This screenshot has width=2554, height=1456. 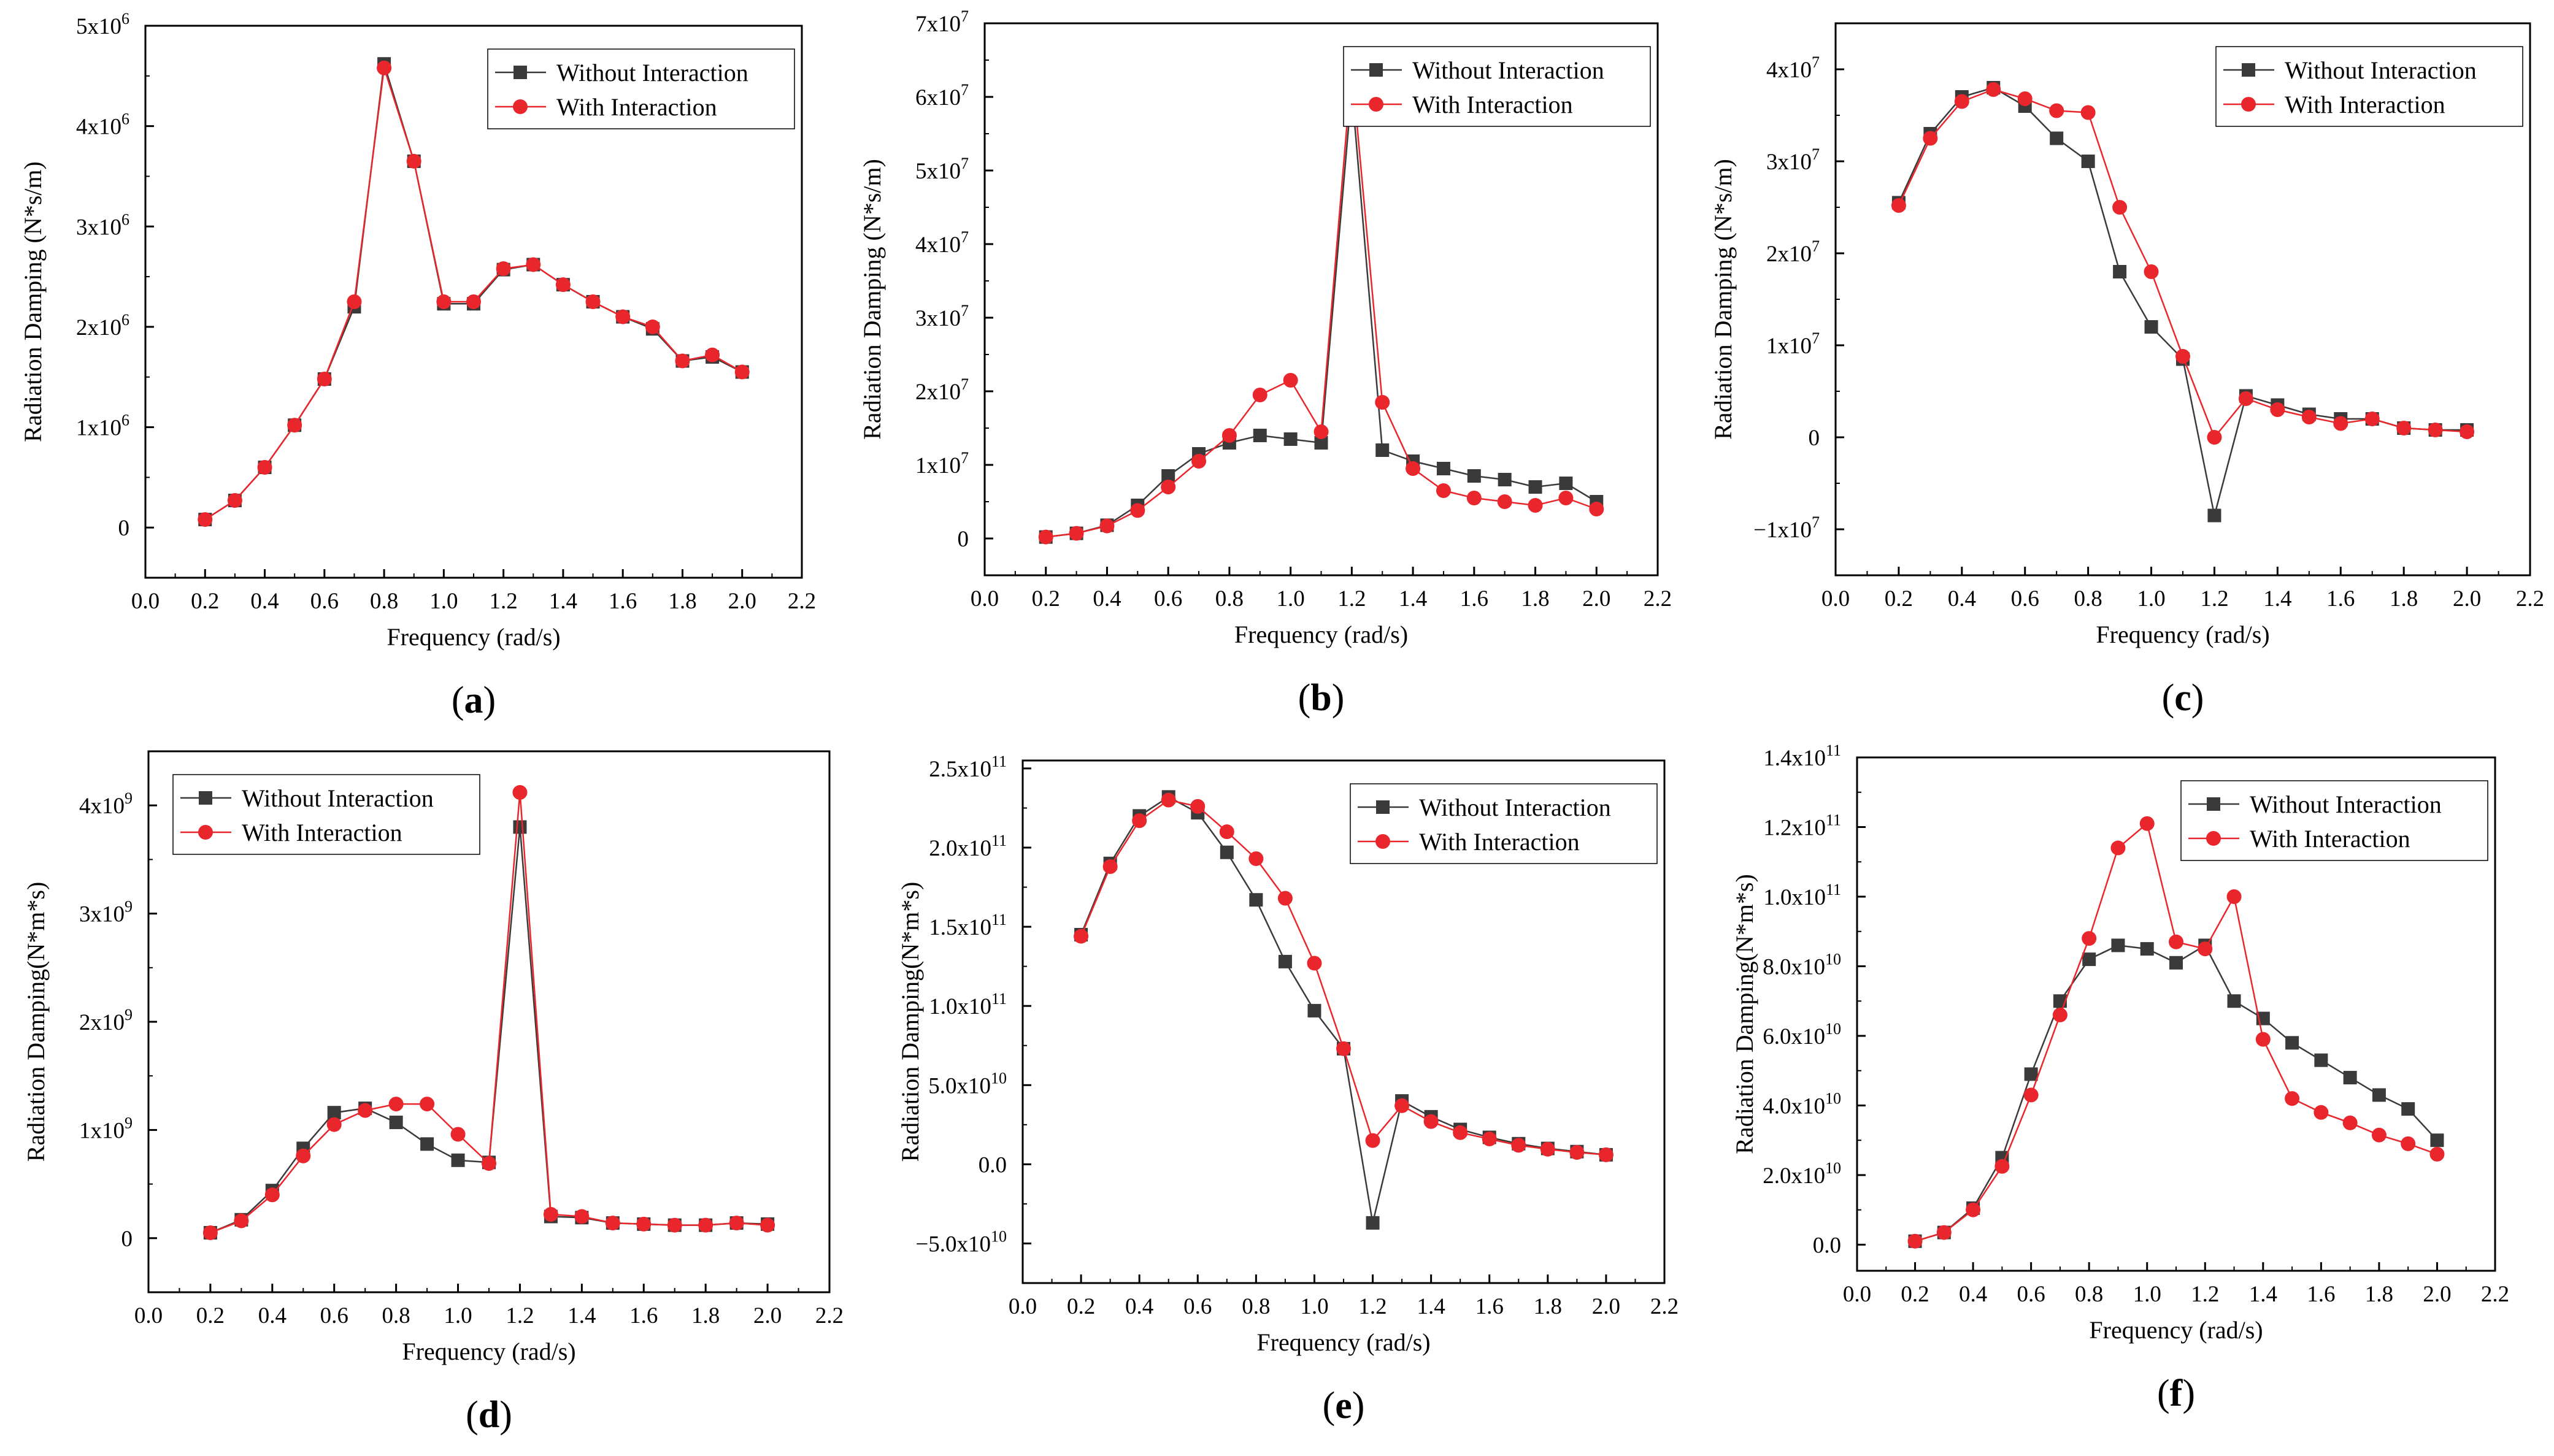 I want to click on y-tick-label: 2x10⁷, so click(x=942, y=390).